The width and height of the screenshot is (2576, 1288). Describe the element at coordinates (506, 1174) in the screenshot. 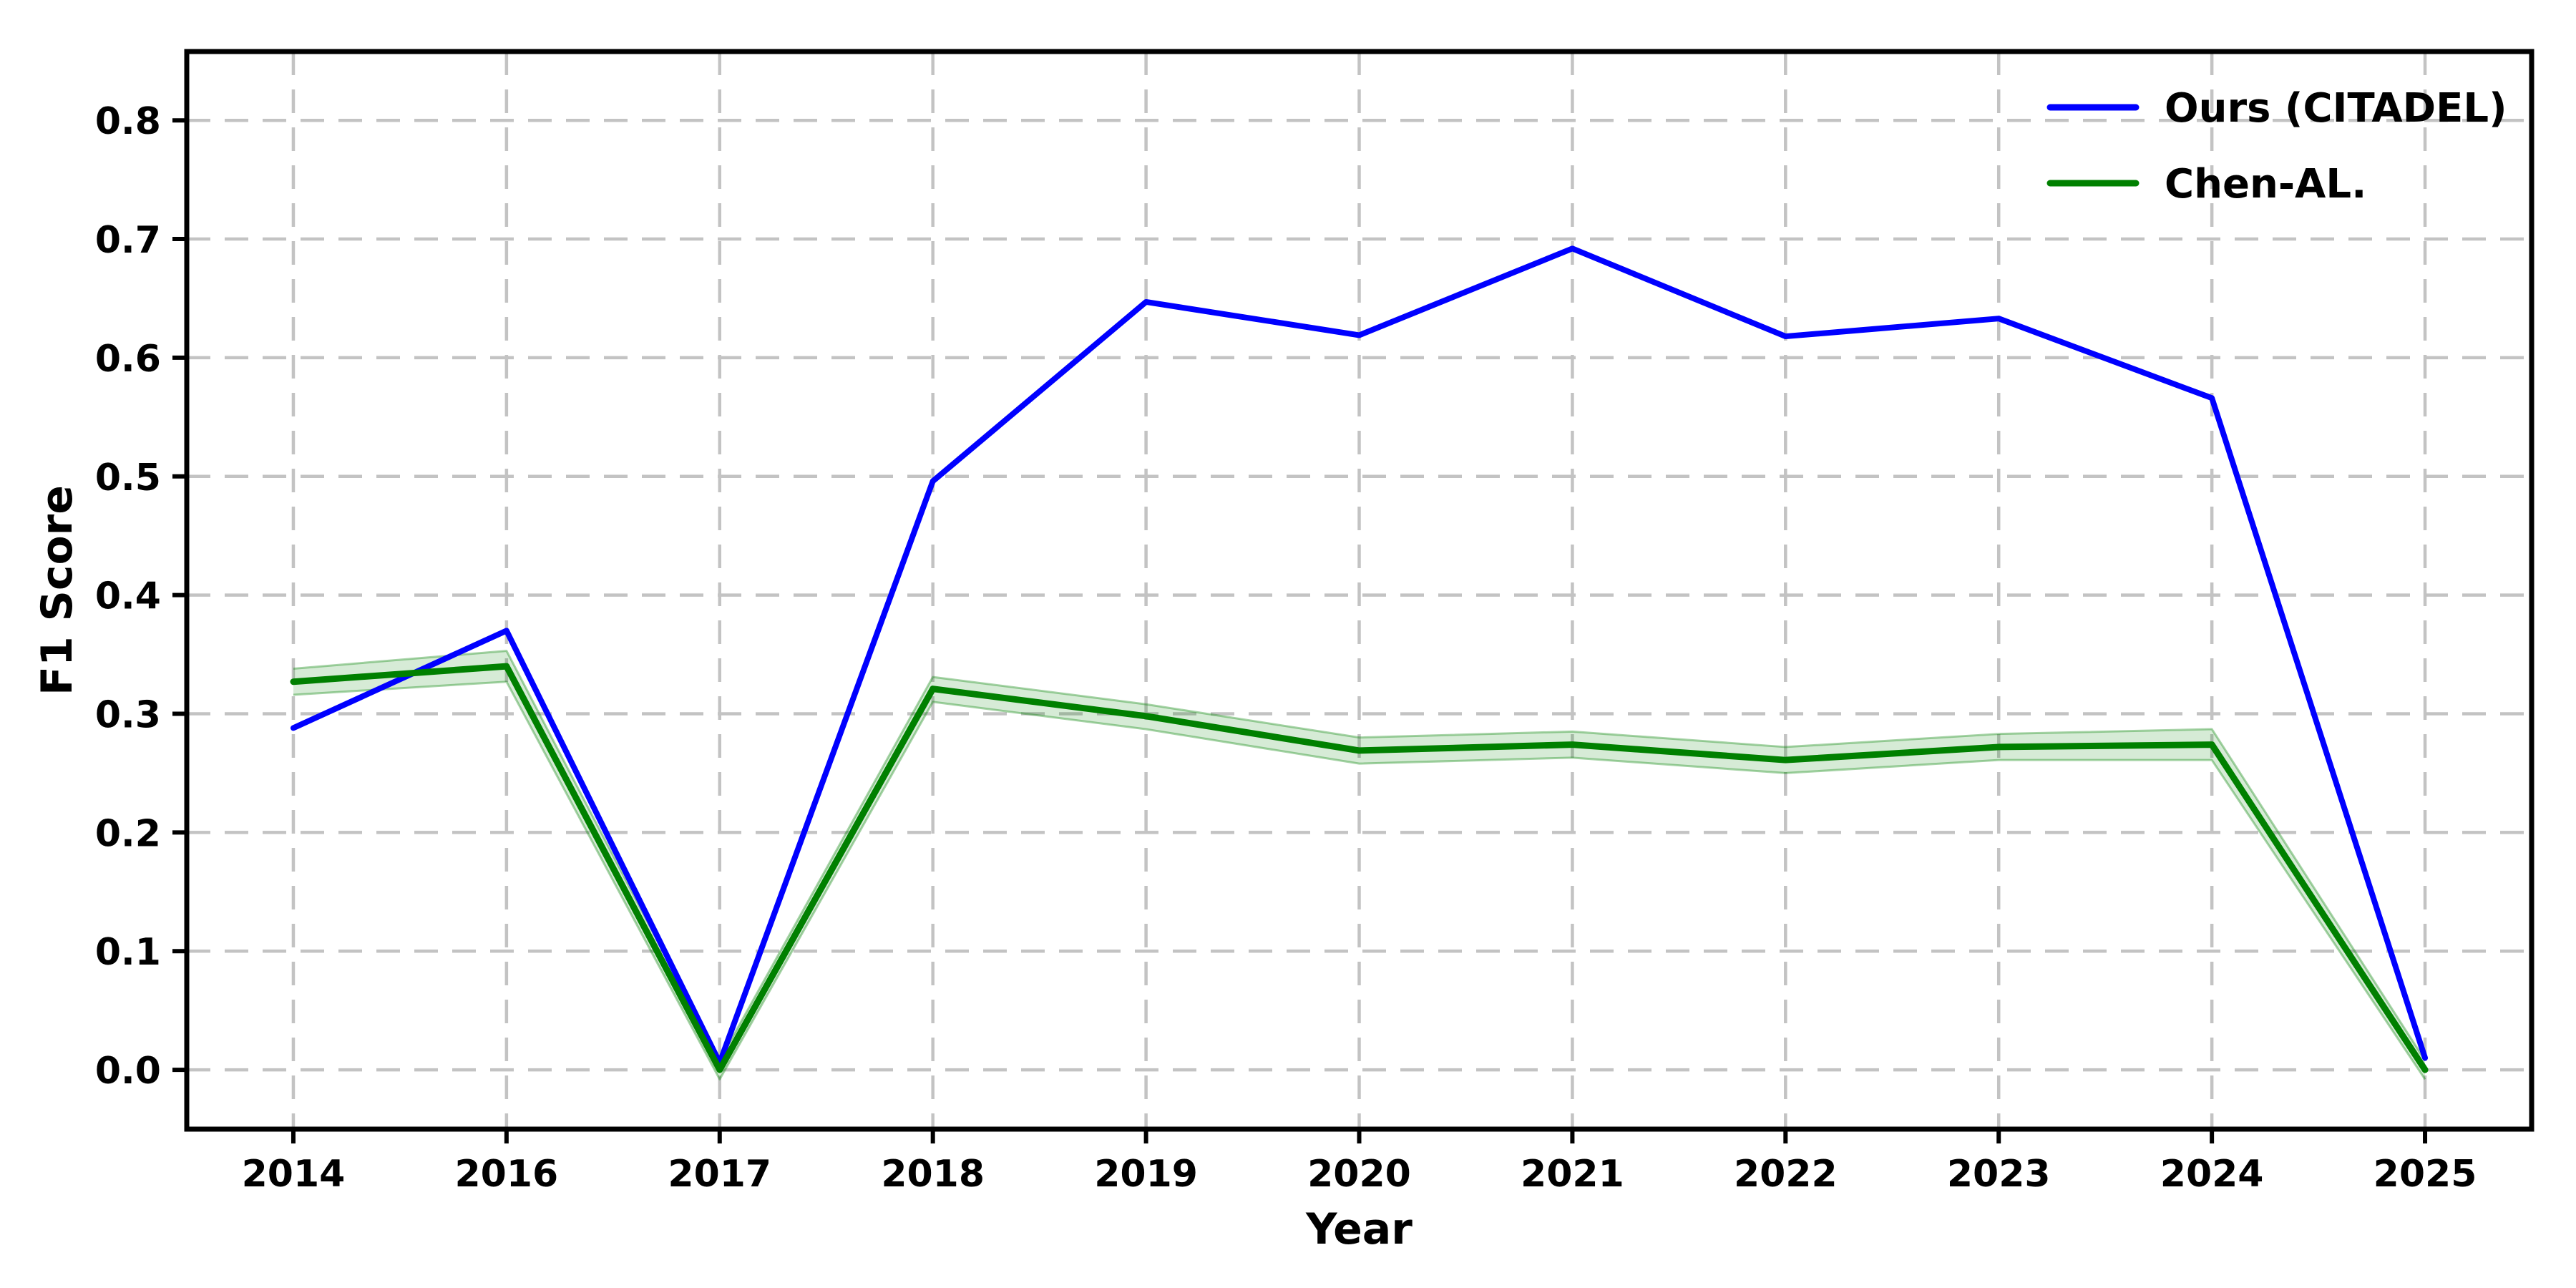

I see `x-tick-label: 2016` at that location.